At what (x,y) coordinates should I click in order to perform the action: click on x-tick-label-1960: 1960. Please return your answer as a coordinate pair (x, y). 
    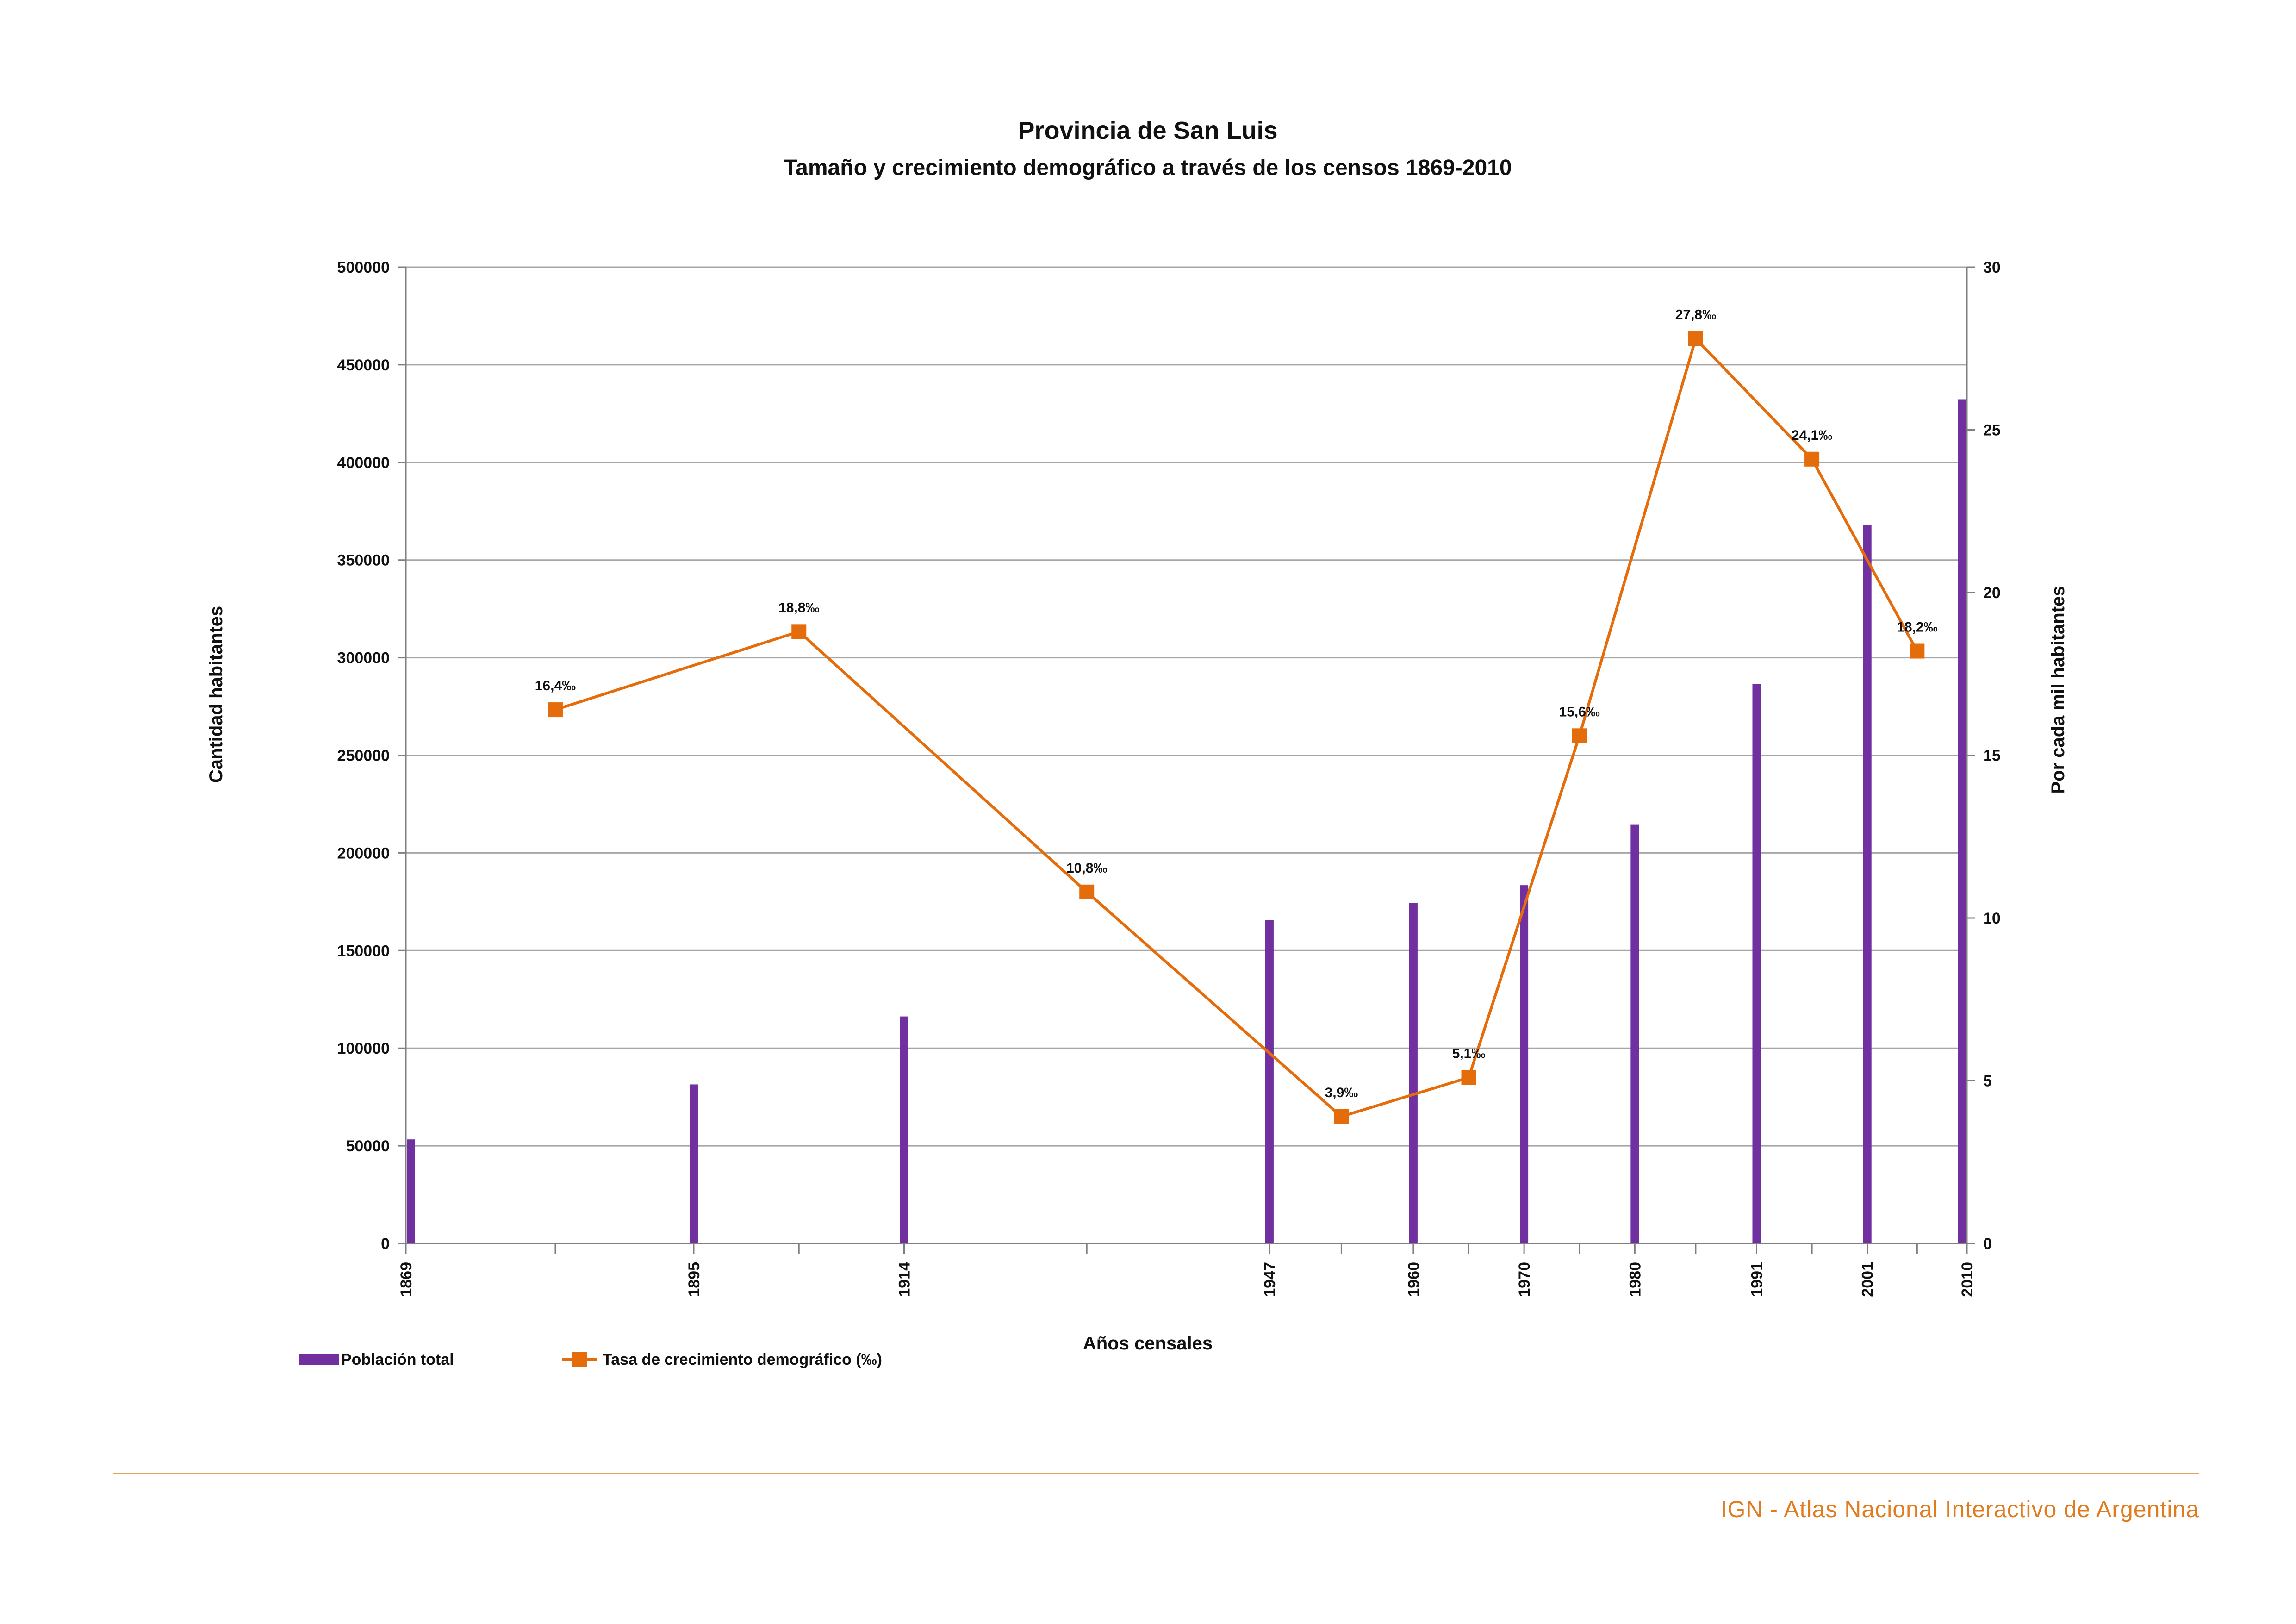
    Looking at the image, I should click on (1414, 1279).